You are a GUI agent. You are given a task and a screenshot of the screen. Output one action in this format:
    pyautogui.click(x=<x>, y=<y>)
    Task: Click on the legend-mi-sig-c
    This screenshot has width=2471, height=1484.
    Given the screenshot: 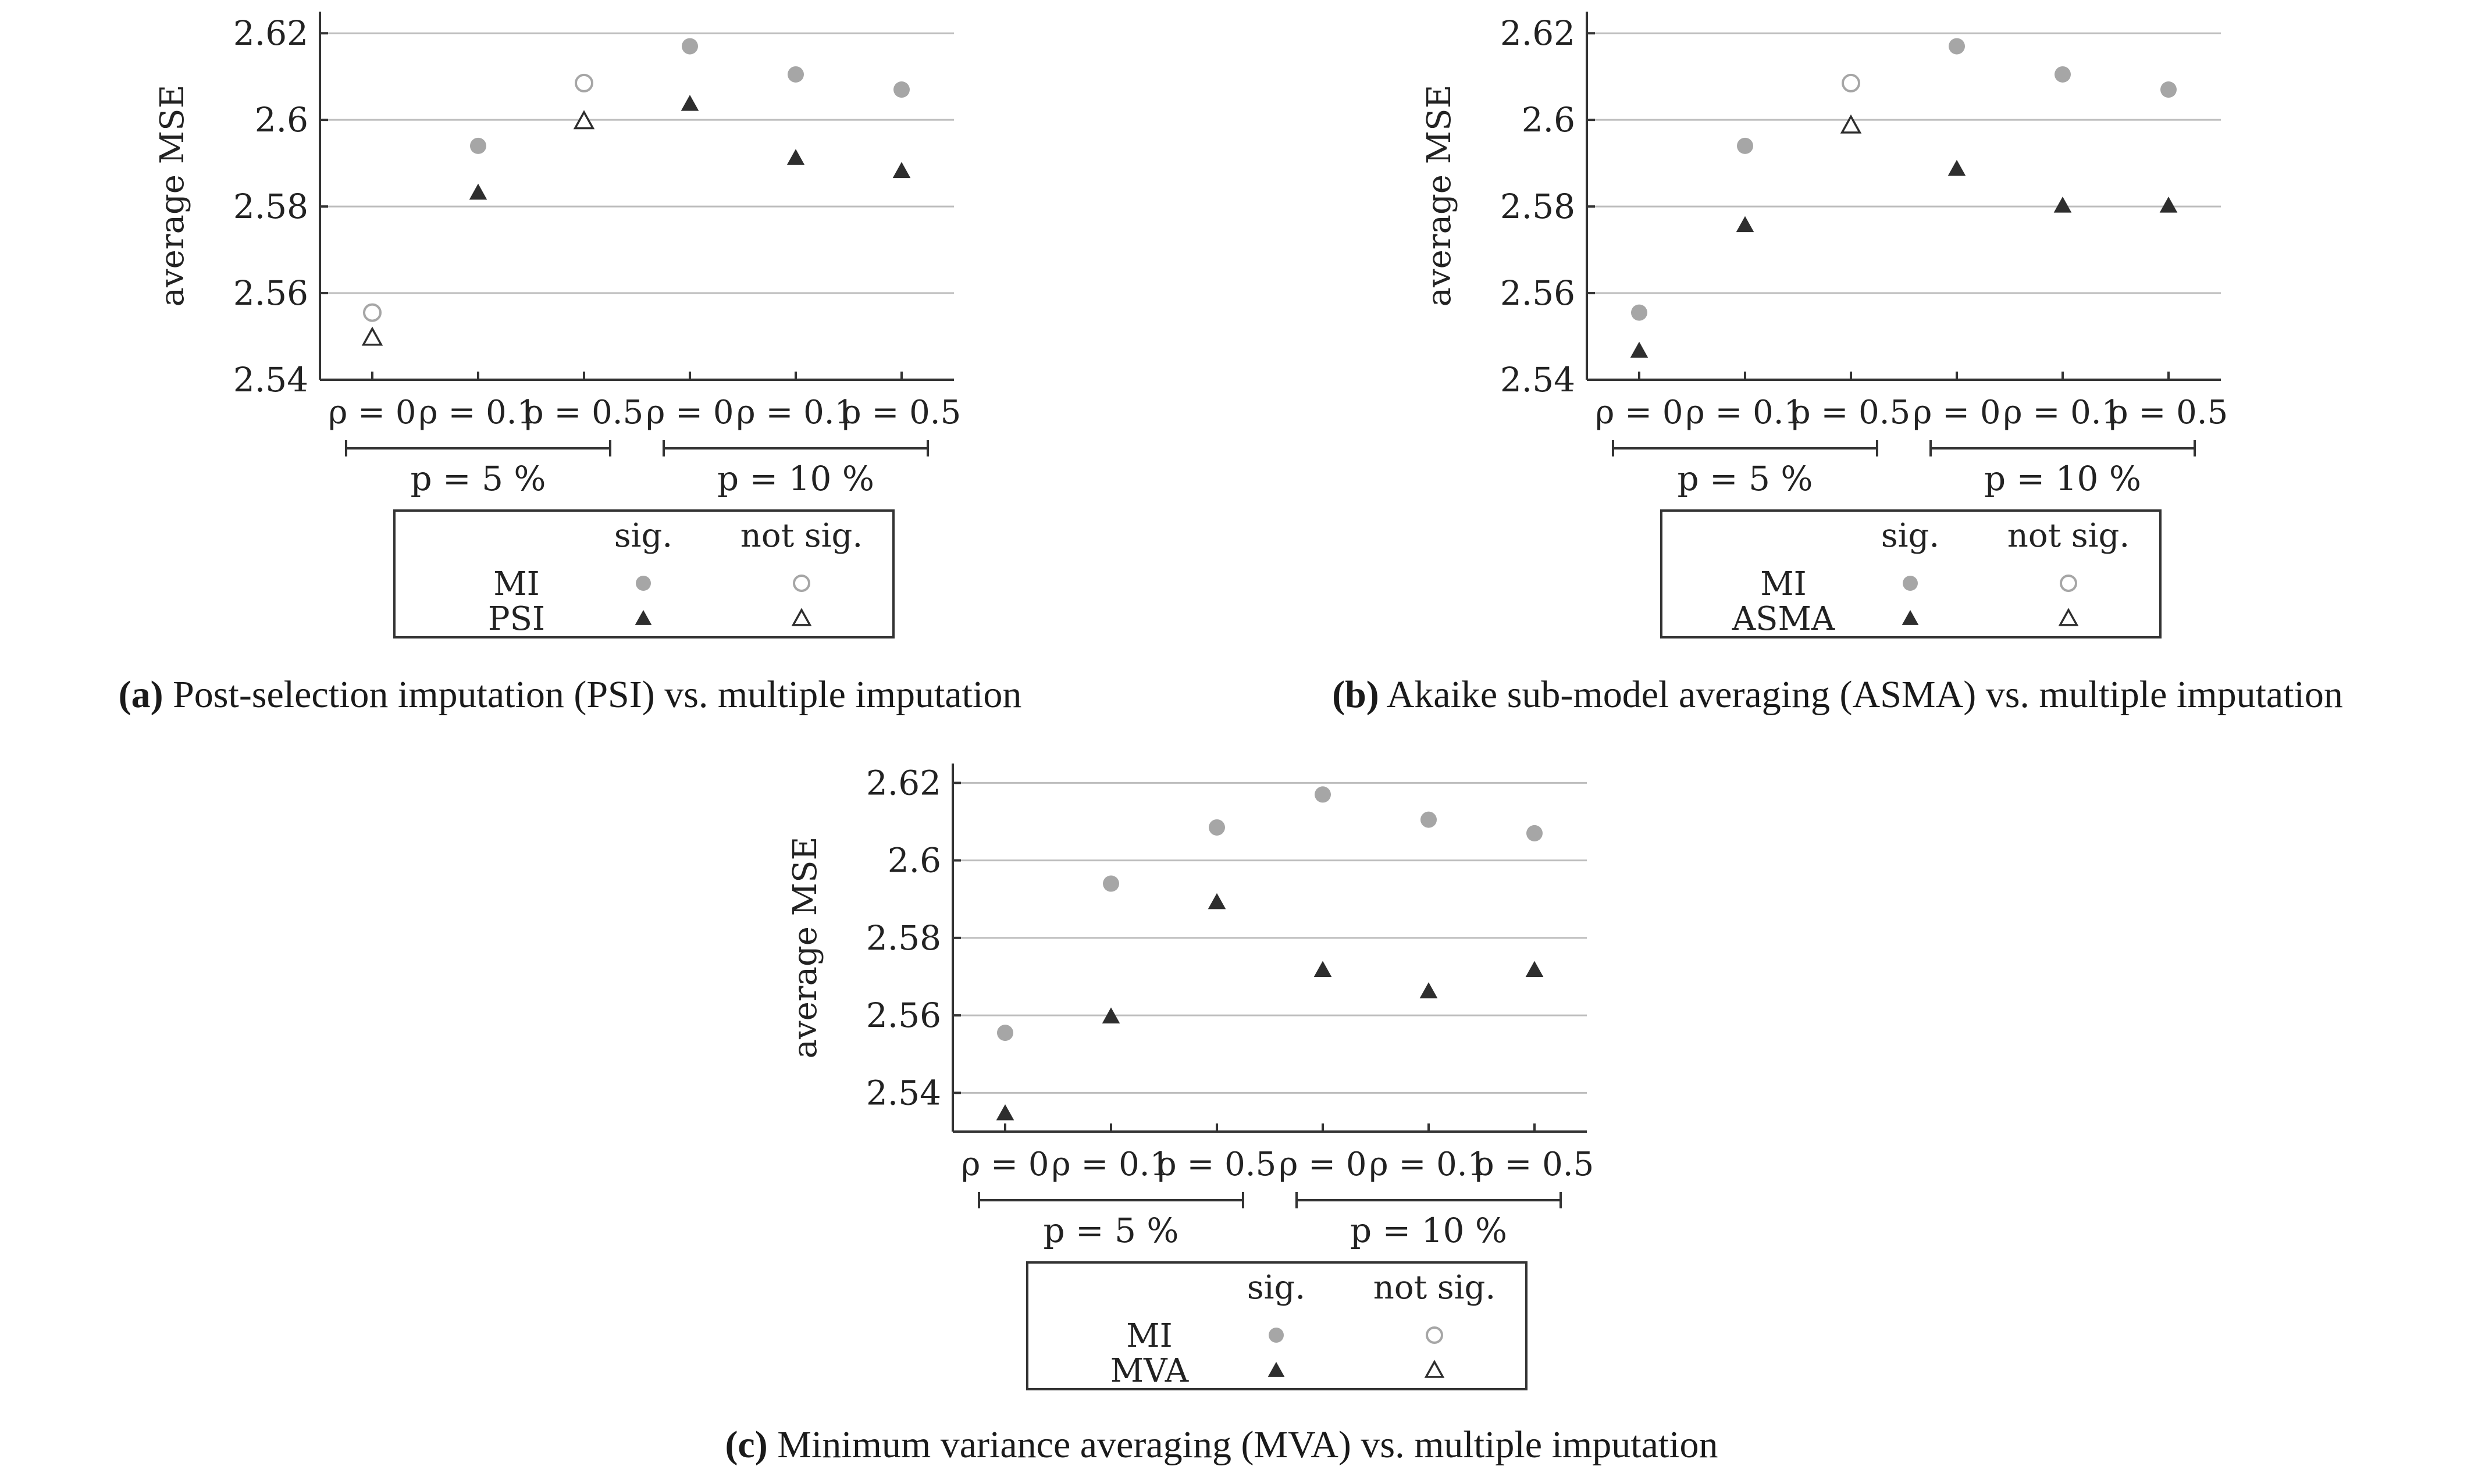 What is the action you would take?
    pyautogui.click(x=1276, y=1335)
    